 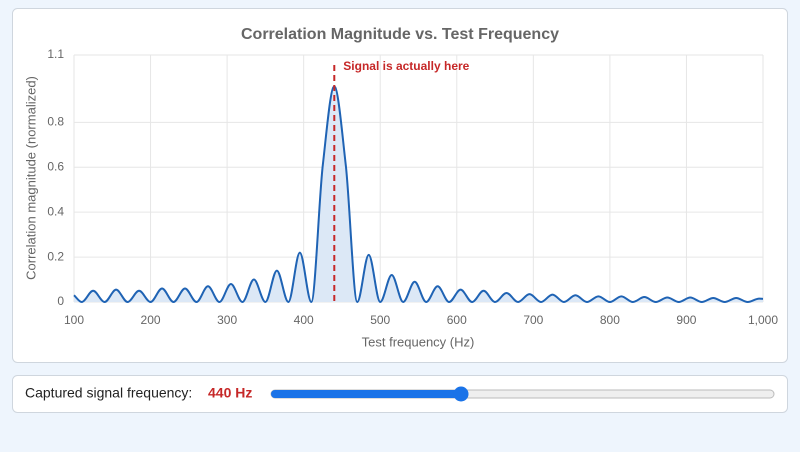 What do you see at coordinates (400, 34) in the screenshot?
I see `chart-title: Correlation Magnitude vs. Test Frequency` at bounding box center [400, 34].